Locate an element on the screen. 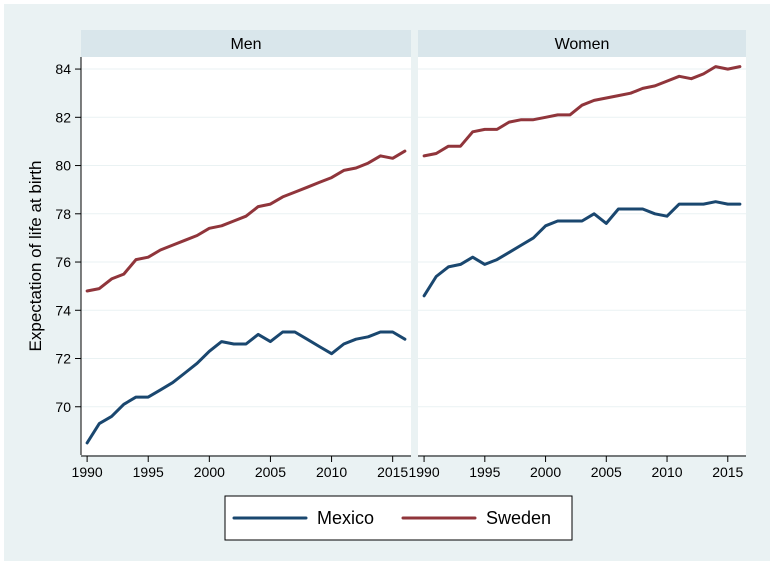 This screenshot has height=567, width=776. y-axis-label: Expectation of life at birth is located at coordinates (35, 256).